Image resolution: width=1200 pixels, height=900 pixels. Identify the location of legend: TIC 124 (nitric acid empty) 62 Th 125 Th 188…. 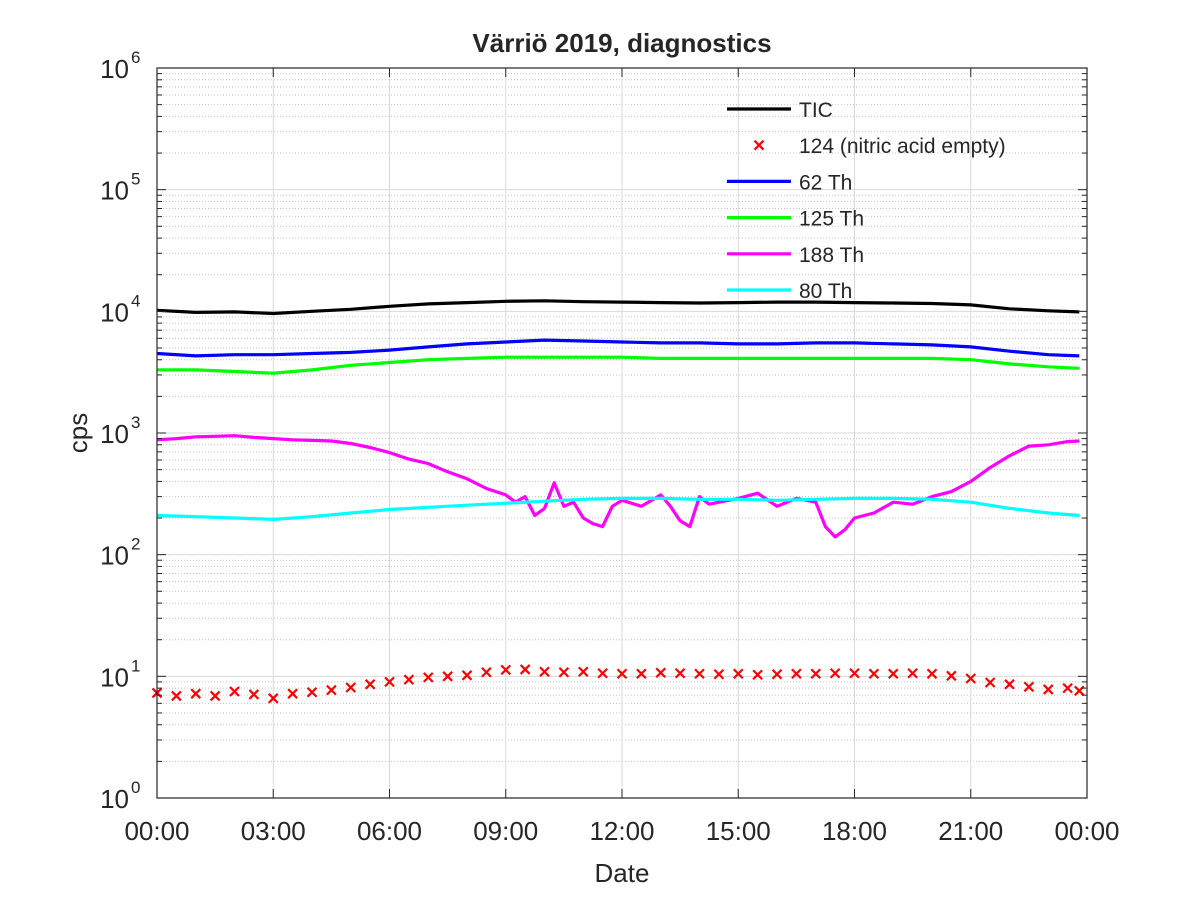
(866, 201).